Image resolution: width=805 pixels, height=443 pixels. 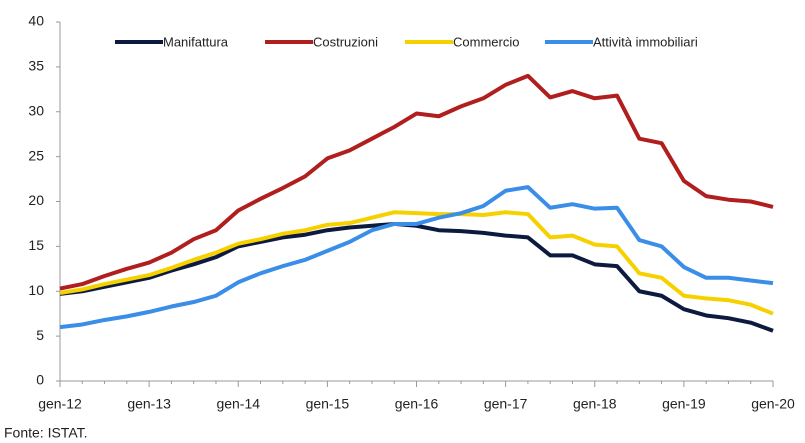 I want to click on source: Fonte: ISTAT., so click(x=46, y=433).